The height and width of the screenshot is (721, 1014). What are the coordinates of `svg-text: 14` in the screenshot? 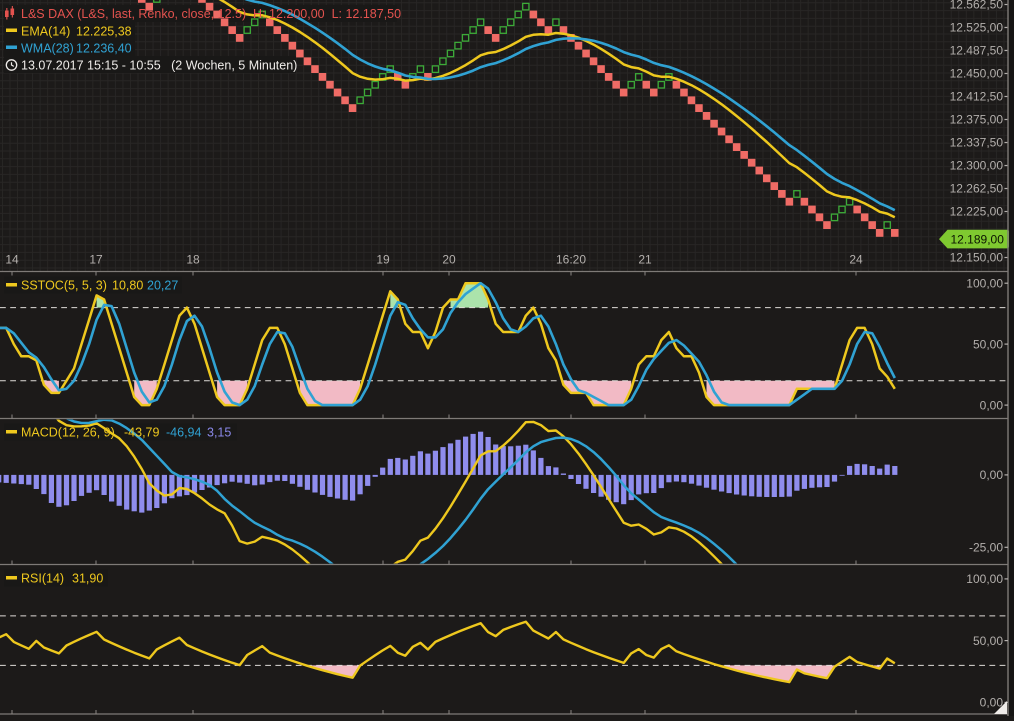 It's located at (12, 260).